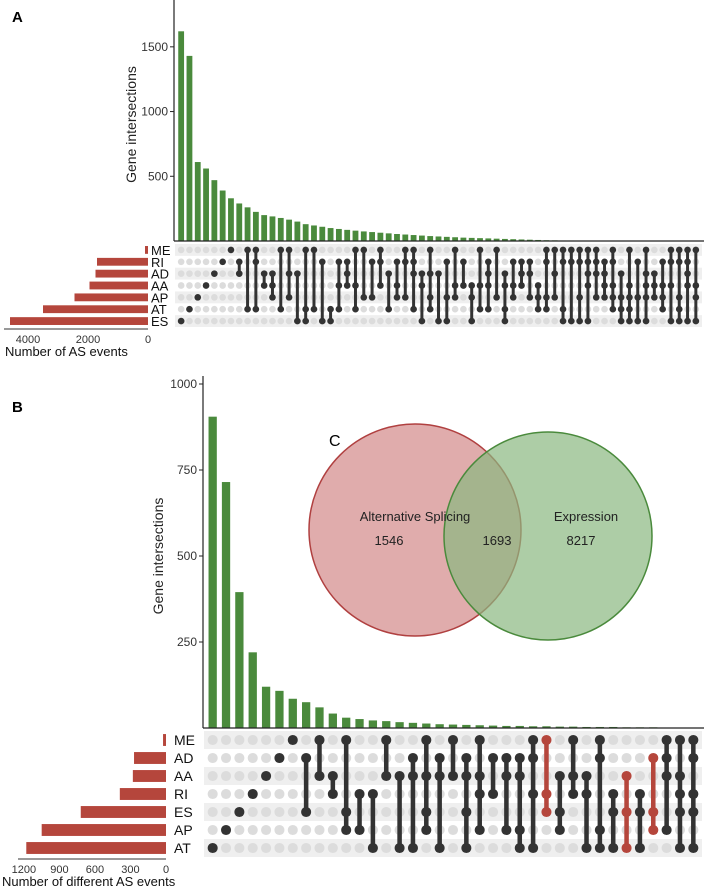 This screenshot has height=889, width=709. Describe the element at coordinates (182, 848) in the screenshot. I see `set-label: AT` at that location.